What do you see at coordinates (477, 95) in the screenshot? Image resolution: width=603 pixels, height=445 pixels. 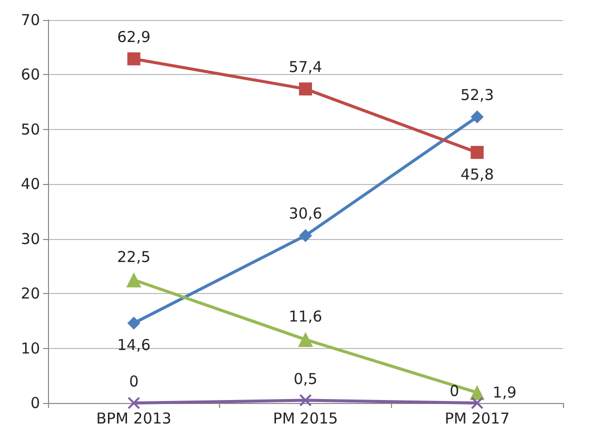 I see `data-label: 52,3` at bounding box center [477, 95].